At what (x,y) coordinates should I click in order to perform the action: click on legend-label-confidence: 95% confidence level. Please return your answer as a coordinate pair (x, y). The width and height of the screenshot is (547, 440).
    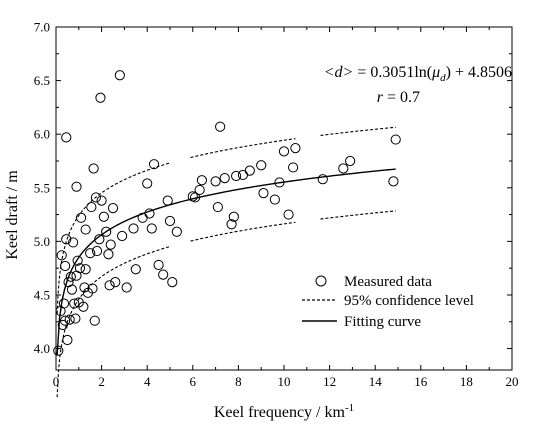
    Looking at the image, I should click on (409, 301).